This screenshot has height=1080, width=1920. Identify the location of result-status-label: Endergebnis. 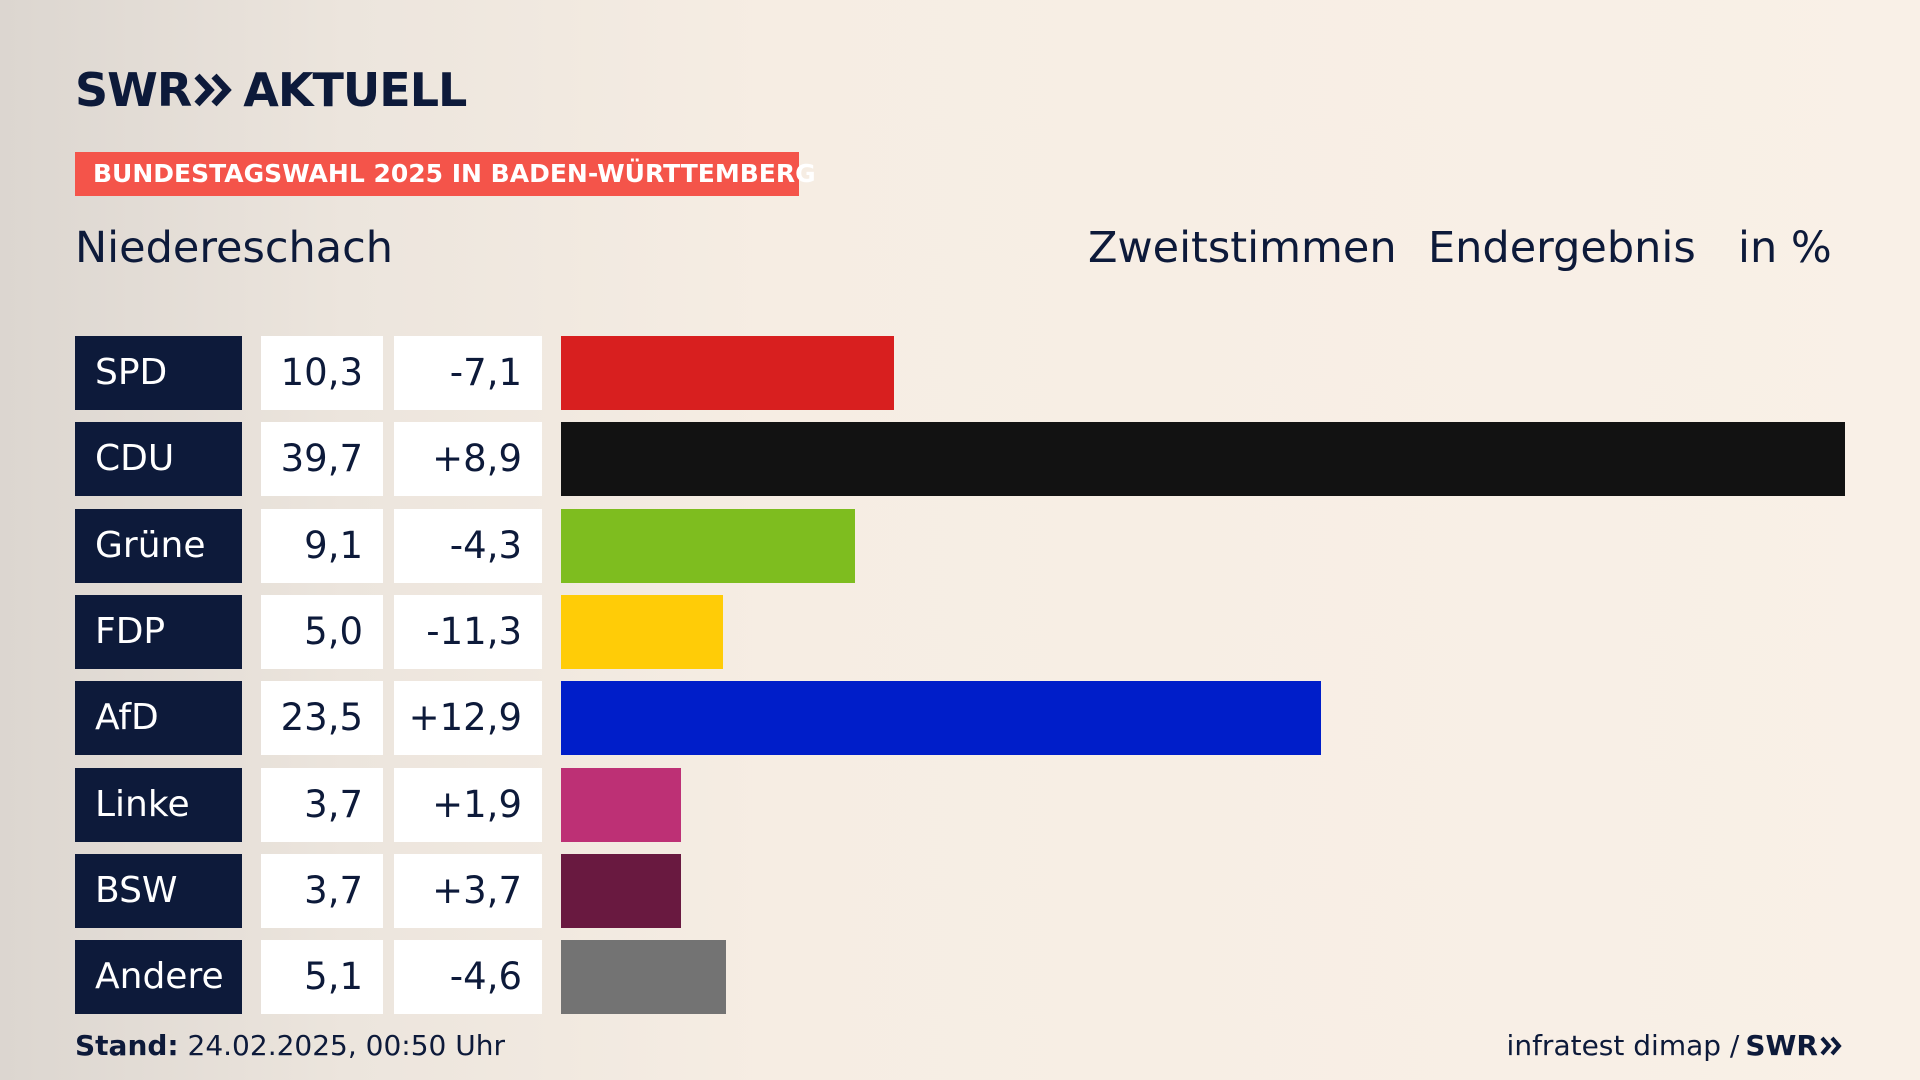
(1562, 248).